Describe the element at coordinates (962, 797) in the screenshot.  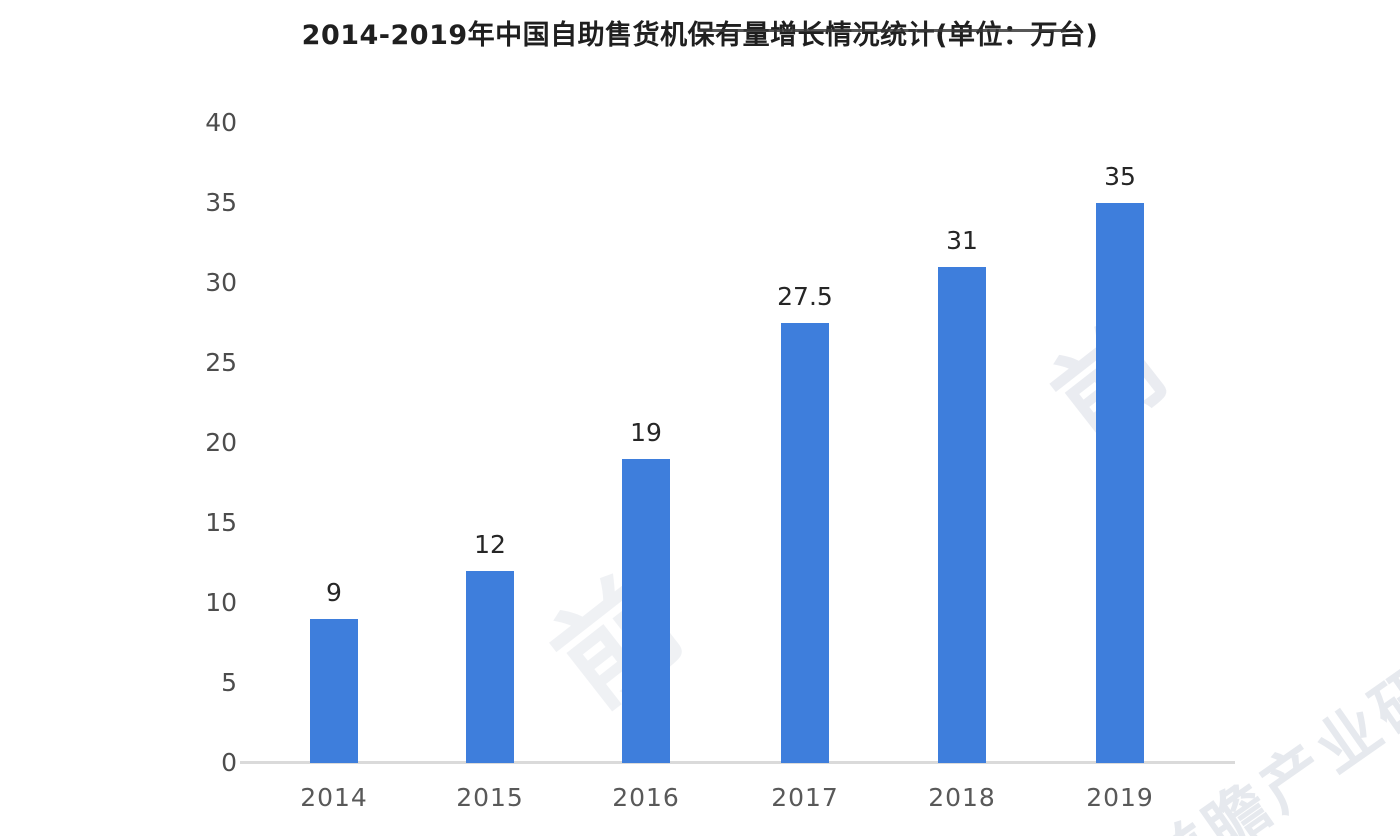
I see `x-axis-label: 2018` at that location.